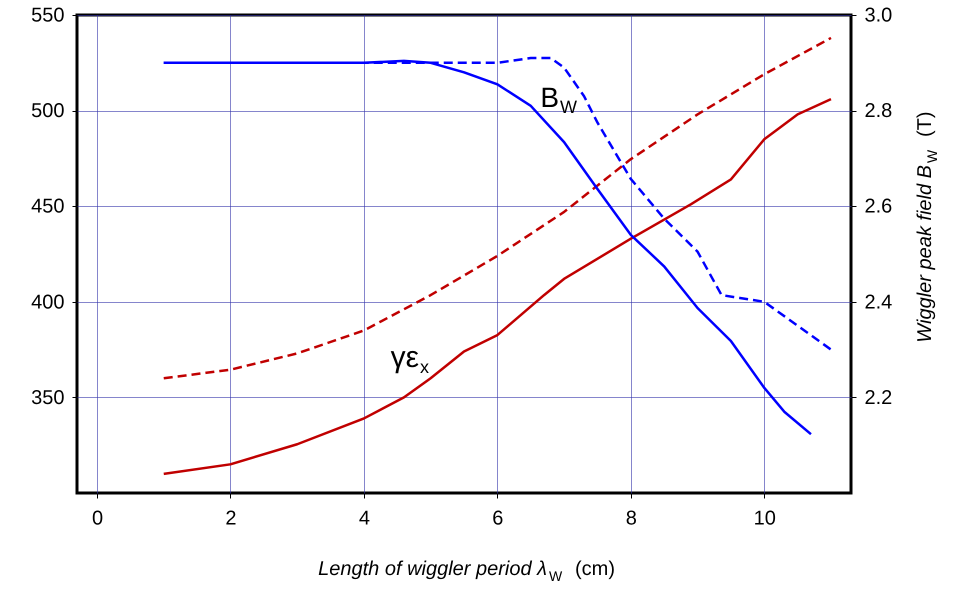  What do you see at coordinates (765, 519) in the screenshot?
I see `x-tick-label: 10` at bounding box center [765, 519].